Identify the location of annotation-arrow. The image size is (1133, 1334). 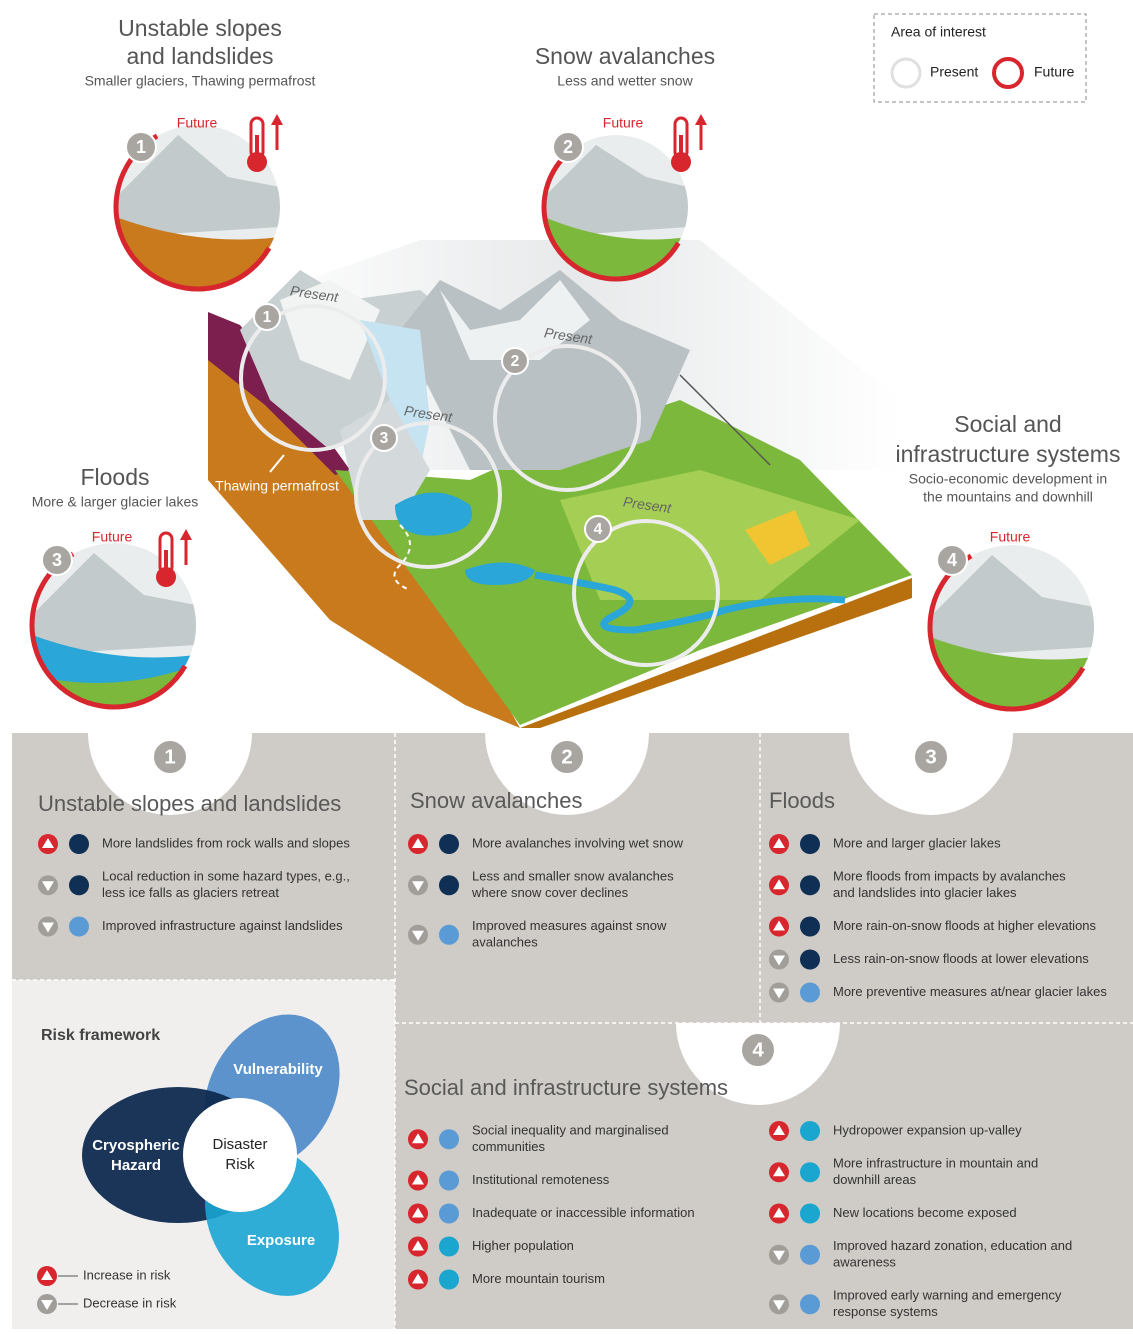
(277, 463).